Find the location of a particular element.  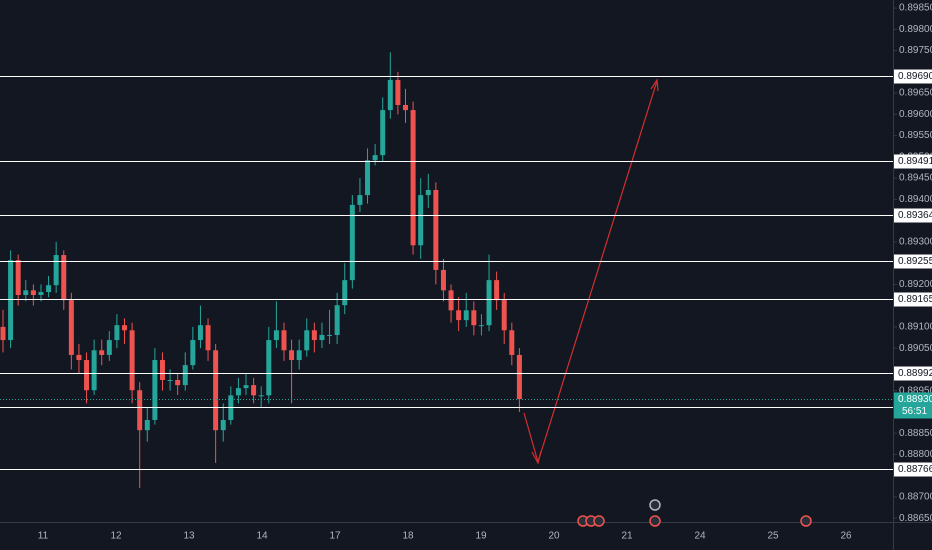

y-tick-label: 0.89200 is located at coordinates (915, 284).